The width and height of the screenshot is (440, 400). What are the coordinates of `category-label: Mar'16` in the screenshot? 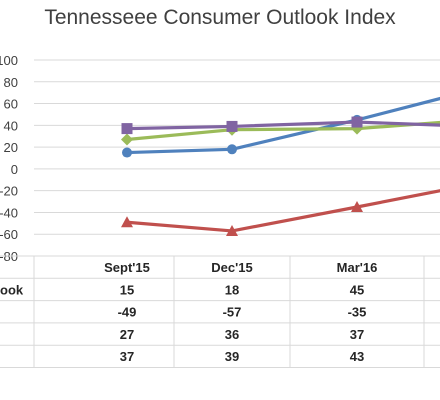 It's located at (357, 267).